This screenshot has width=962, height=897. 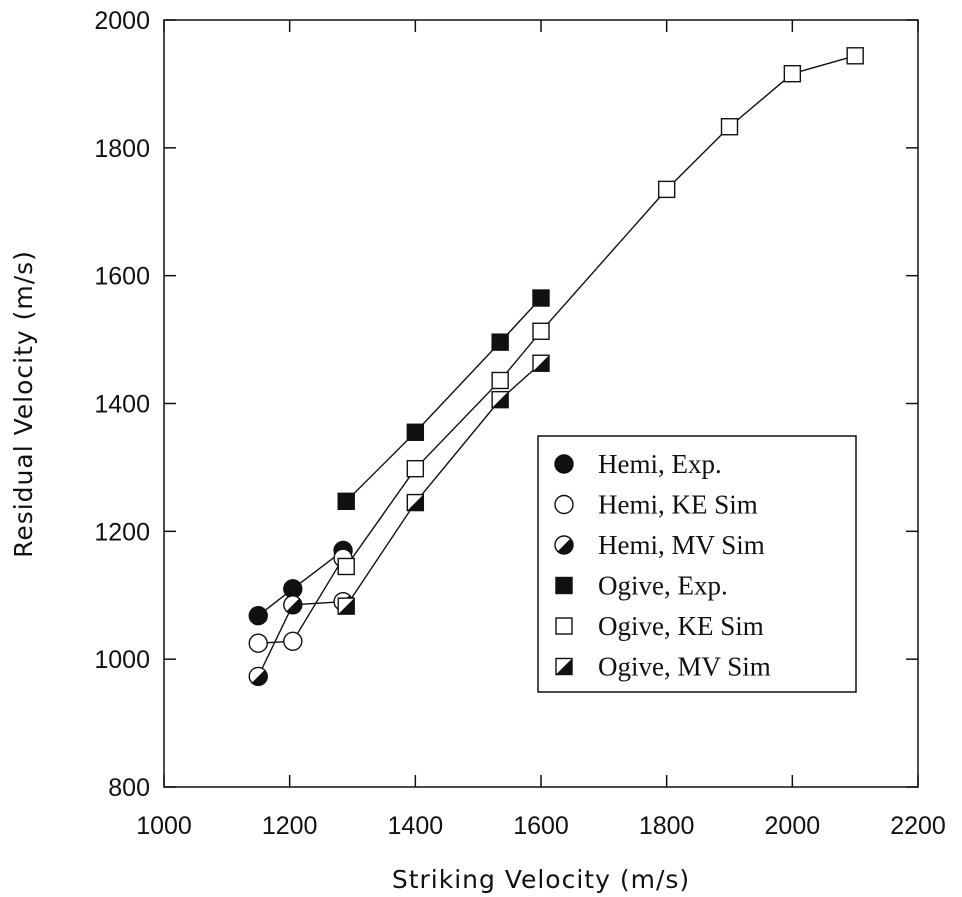 I want to click on x-tick-labels: 1000 1200 1400 1600 1800 2000 2200, so click(x=541, y=826).